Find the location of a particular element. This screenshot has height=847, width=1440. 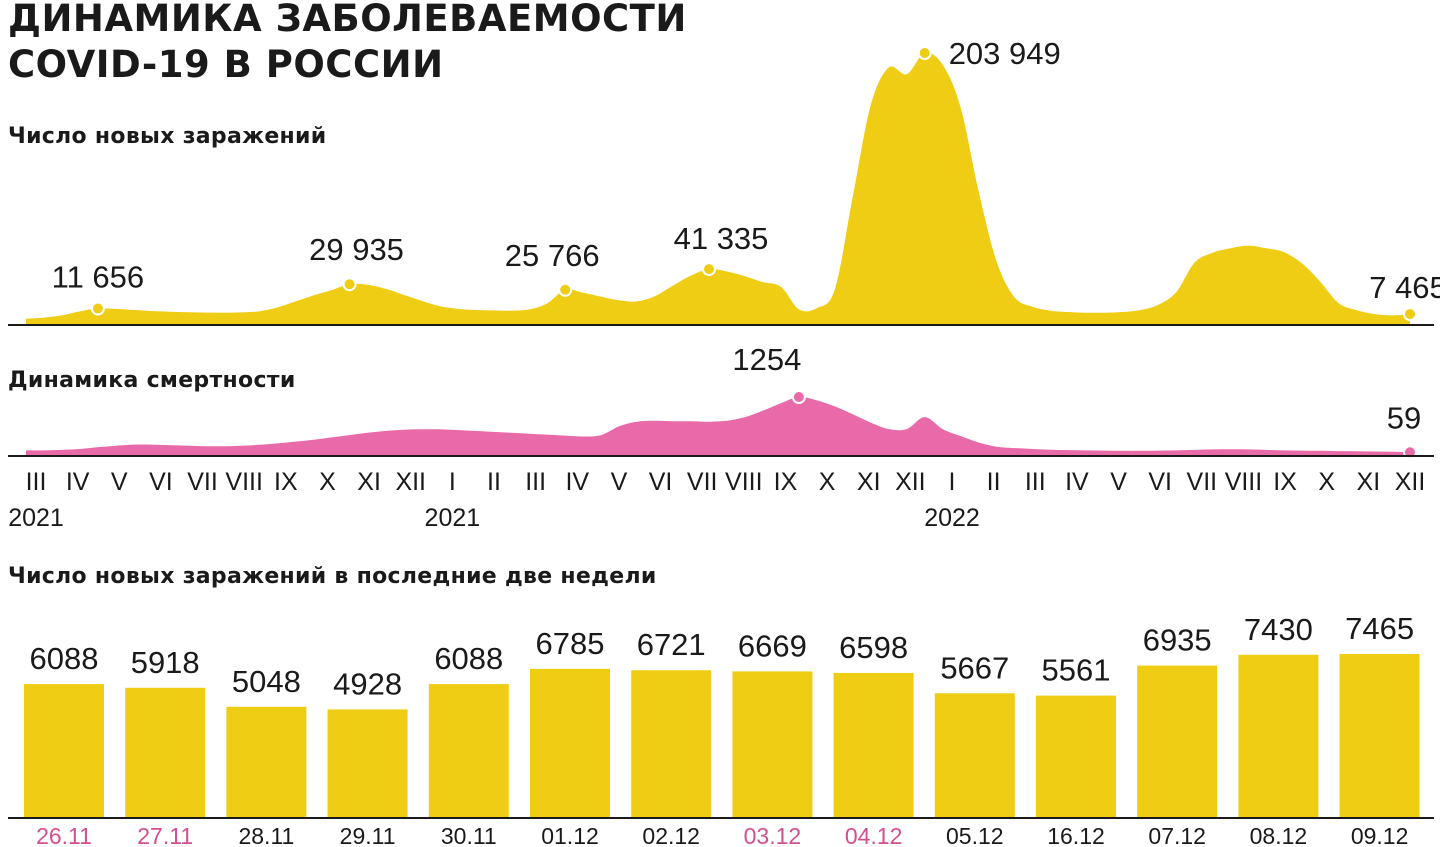

deaths-area is located at coordinates (718, 425).